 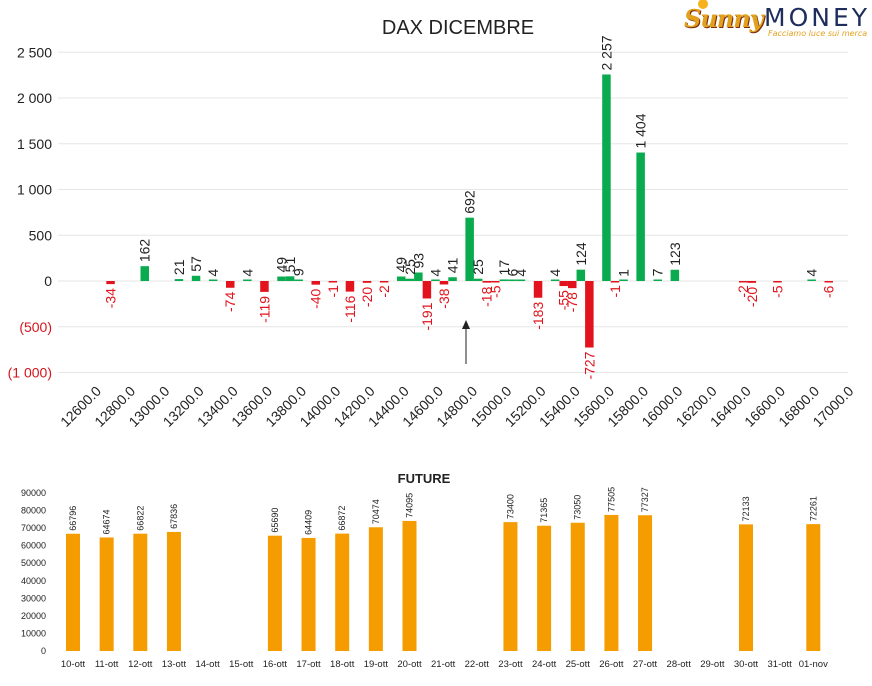 I want to click on dax-data-label: 57, so click(x=196, y=264).